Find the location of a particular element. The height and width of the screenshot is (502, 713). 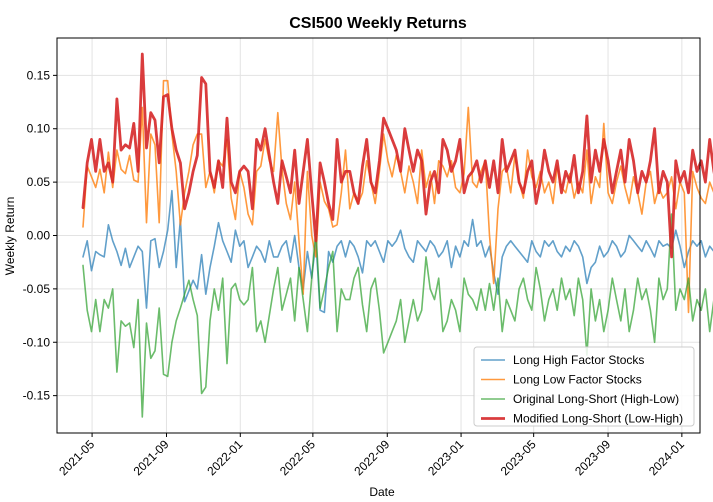

chart-title: CSI500 Weekly Returns is located at coordinates (378, 23).